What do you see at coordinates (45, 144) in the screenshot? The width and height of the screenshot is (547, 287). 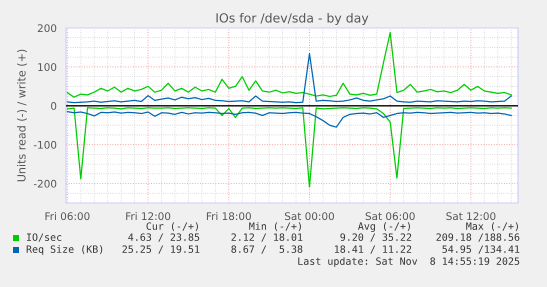 I see `y-tick-label: -100` at bounding box center [45, 144].